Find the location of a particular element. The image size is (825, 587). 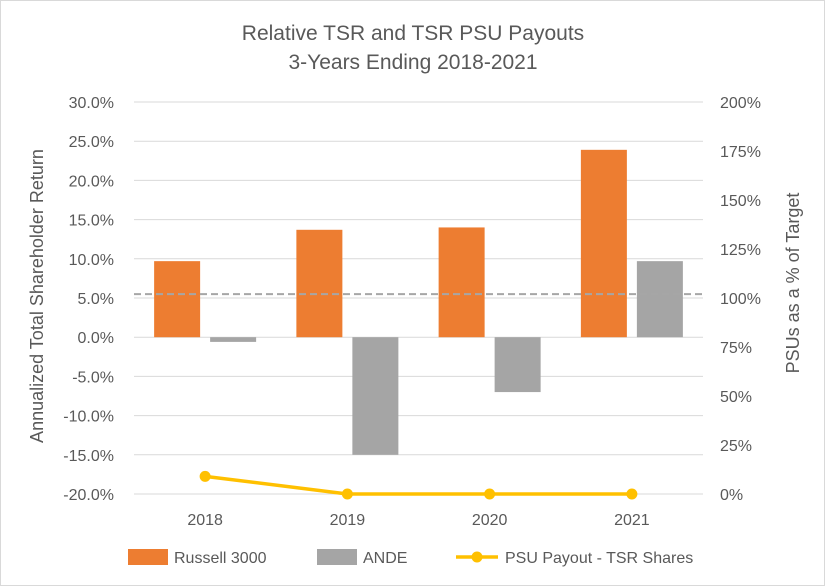

chart-subtitle: 3-Years Ending 2018-2021 is located at coordinates (412, 62).